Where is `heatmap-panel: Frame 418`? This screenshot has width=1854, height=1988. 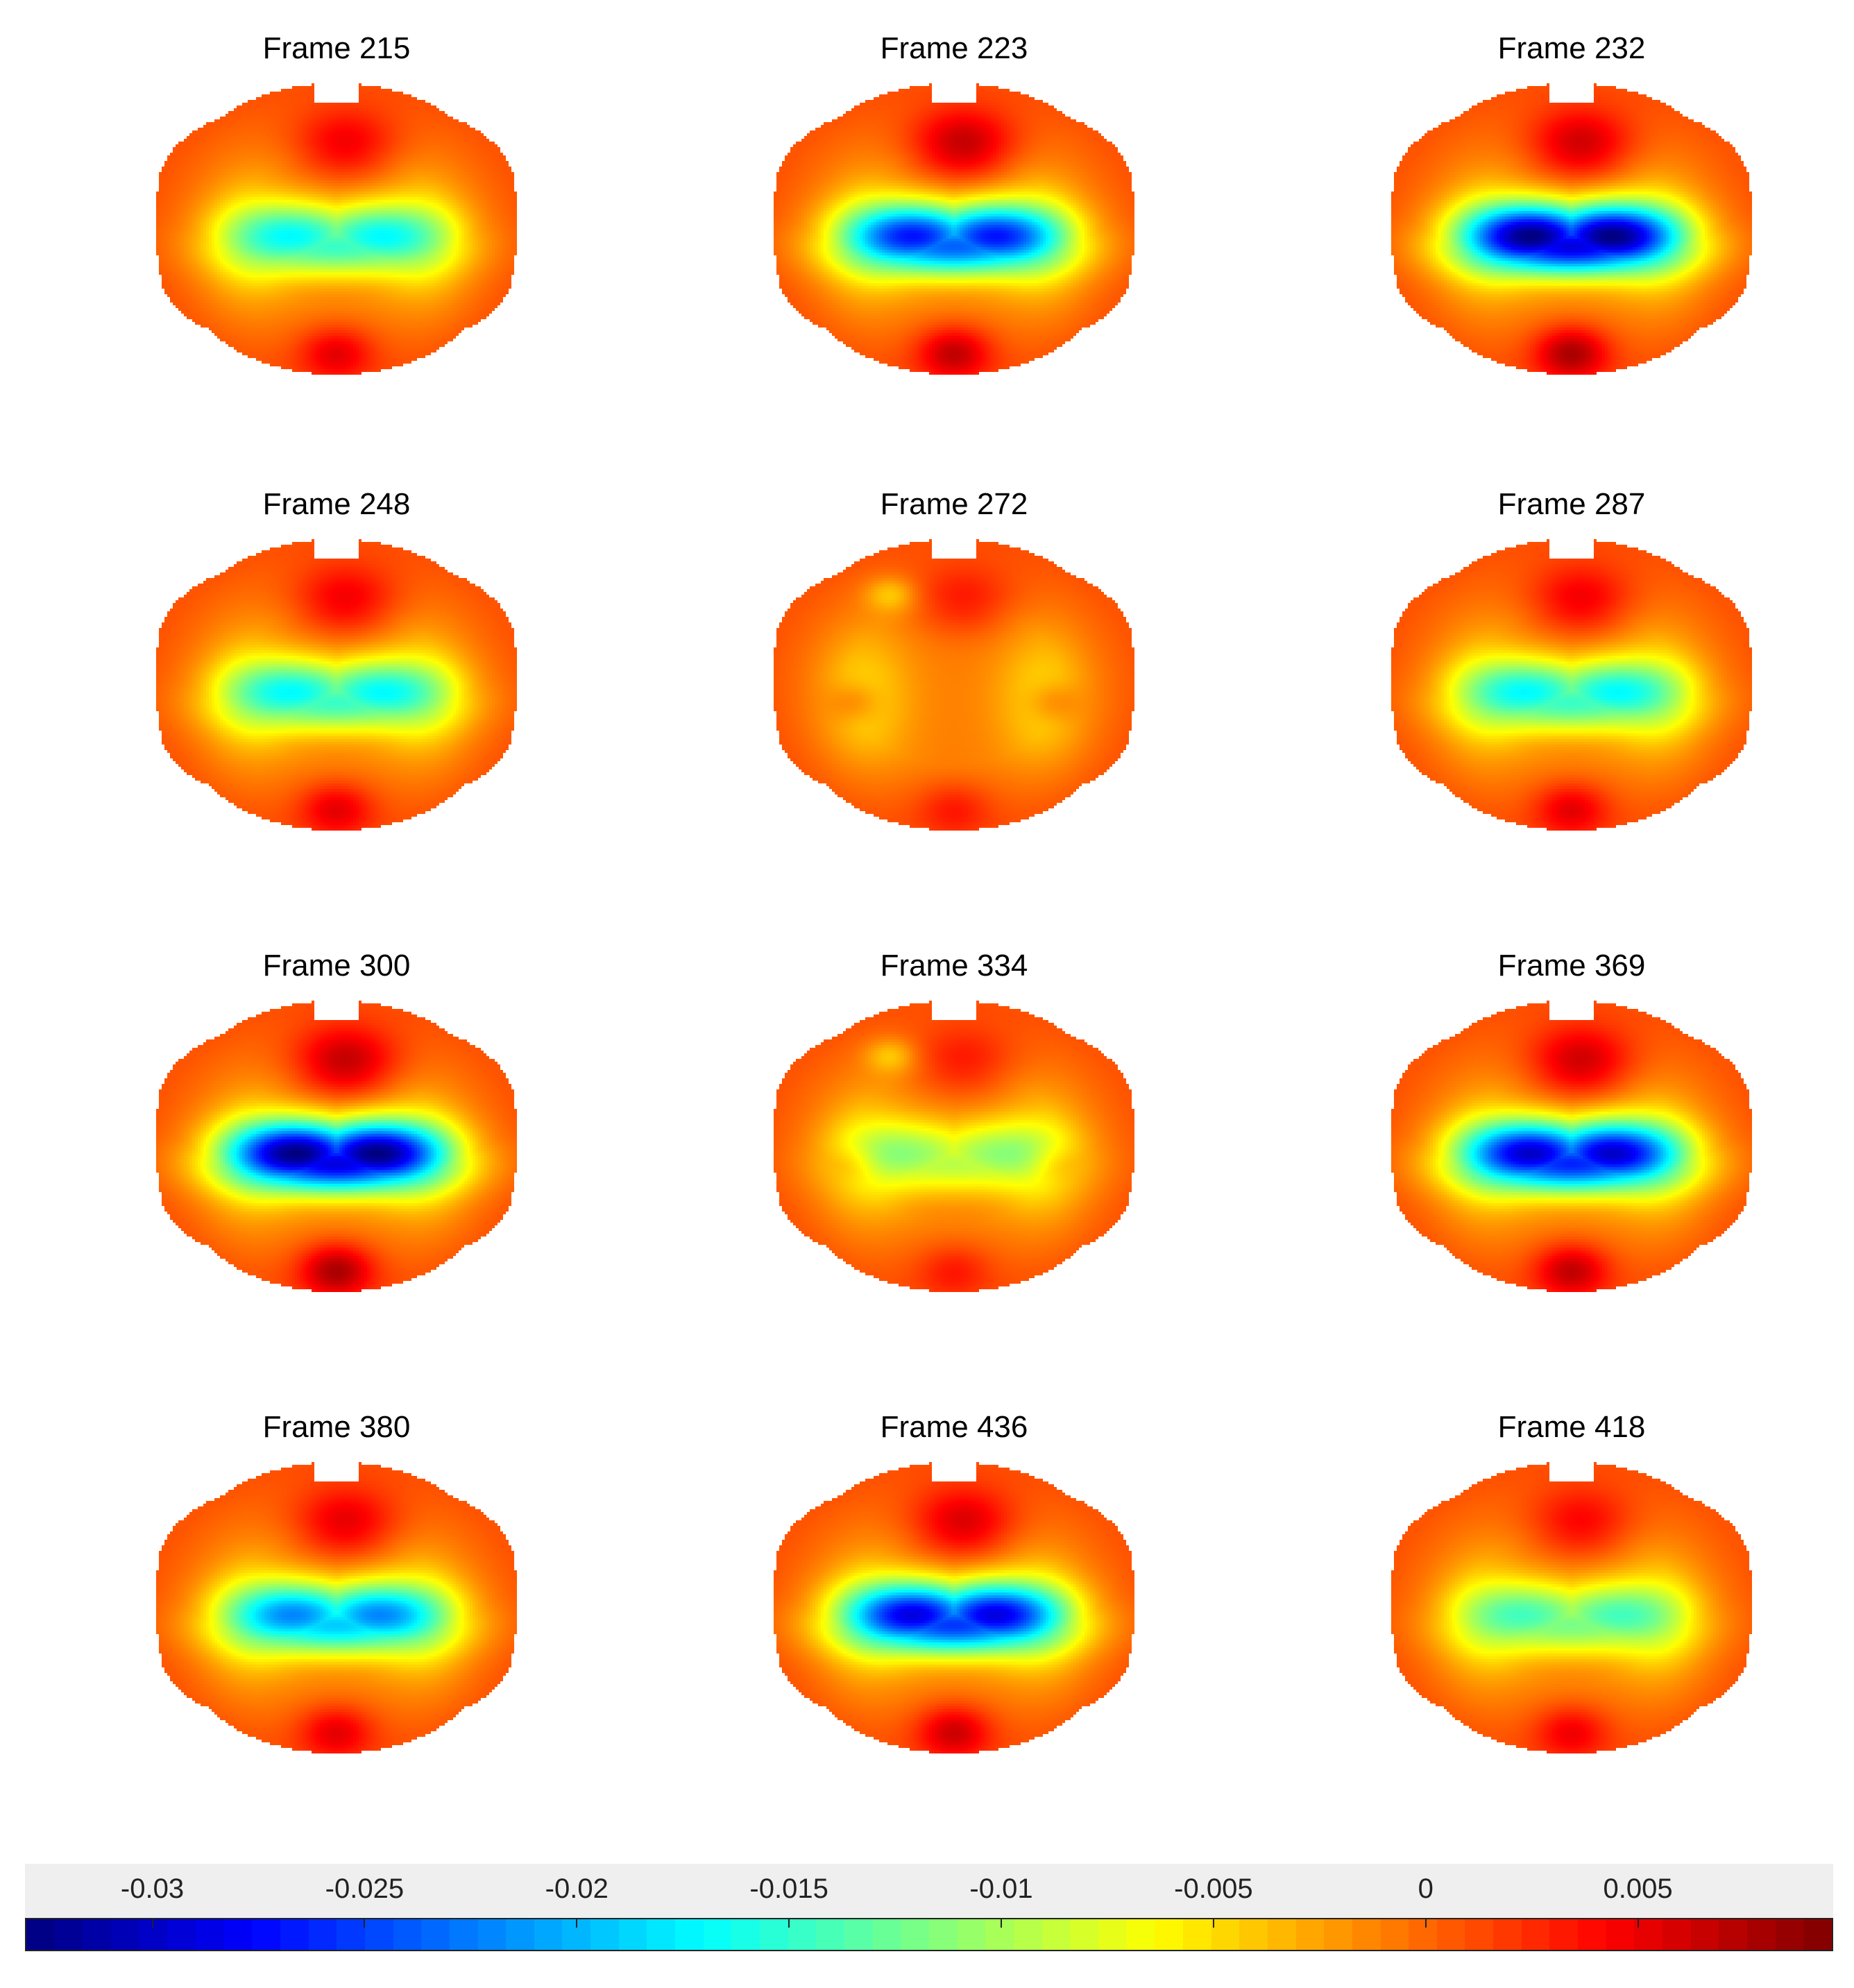
heatmap-panel: Frame 418 is located at coordinates (1571, 1629).